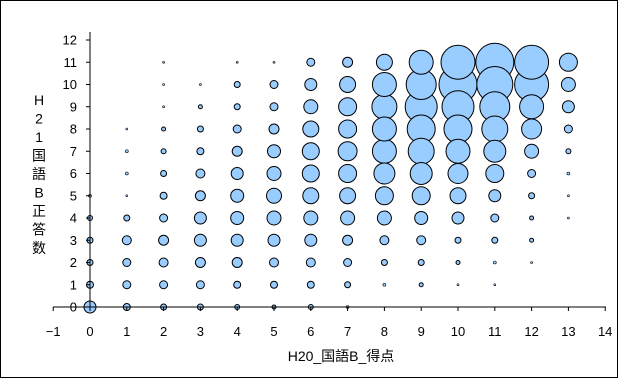 The height and width of the screenshot is (378, 618). What do you see at coordinates (164, 173) in the screenshot?
I see `bubble-x2-y6` at bounding box center [164, 173].